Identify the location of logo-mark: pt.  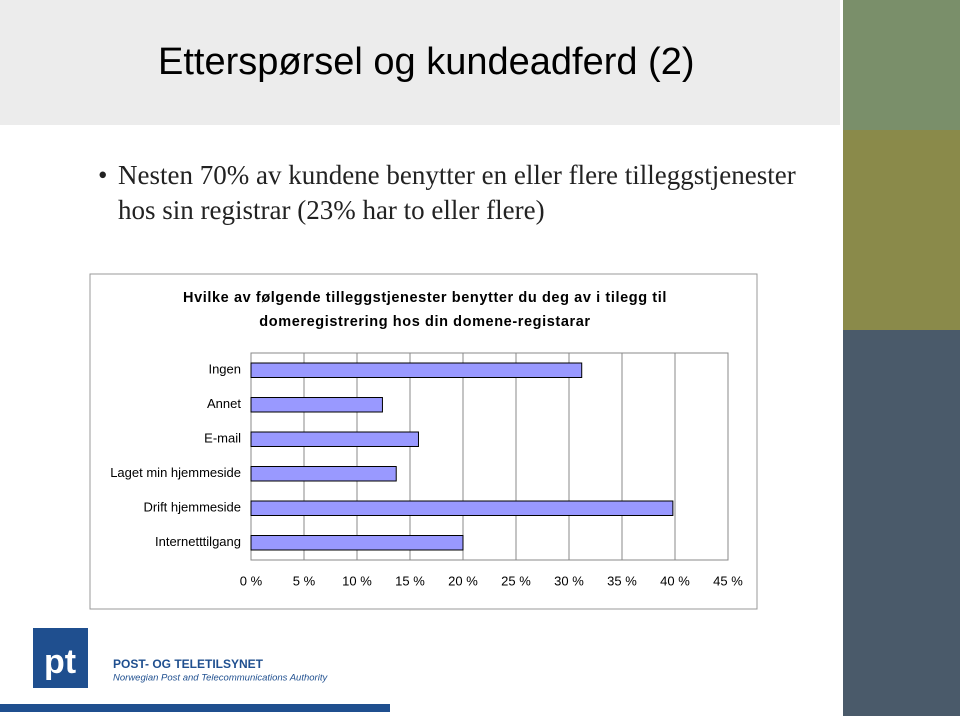
(60, 662).